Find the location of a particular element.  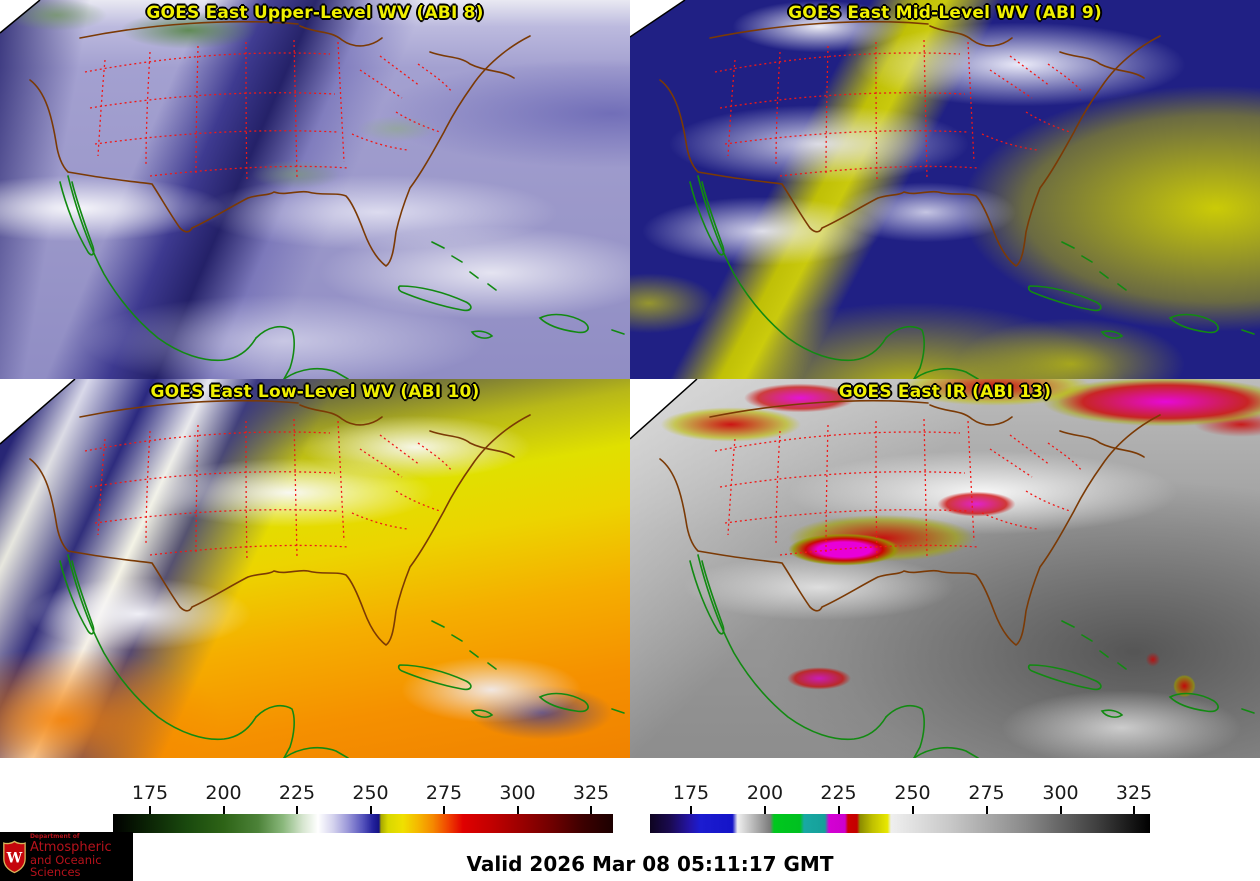

svg-text: W is located at coordinates (14, 858).